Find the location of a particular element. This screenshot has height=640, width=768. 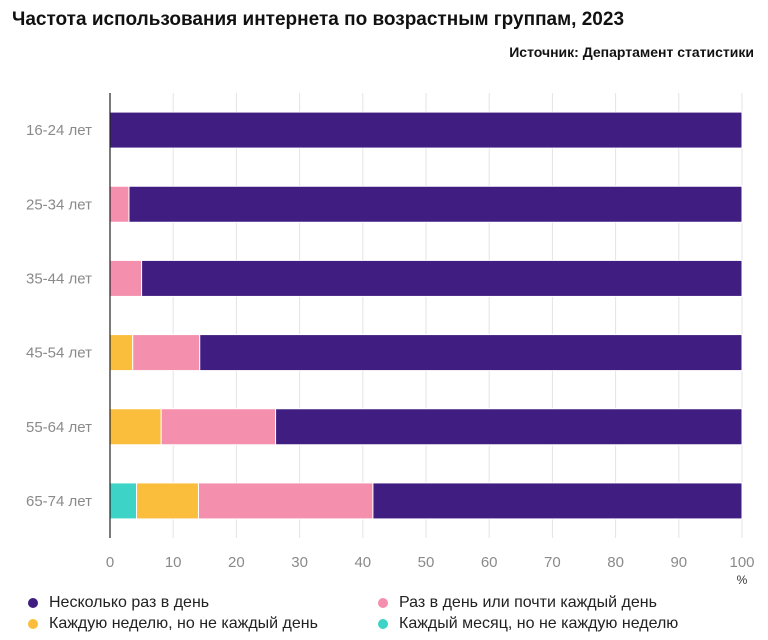

y-category-label: 25-34 лет is located at coordinates (59, 204).